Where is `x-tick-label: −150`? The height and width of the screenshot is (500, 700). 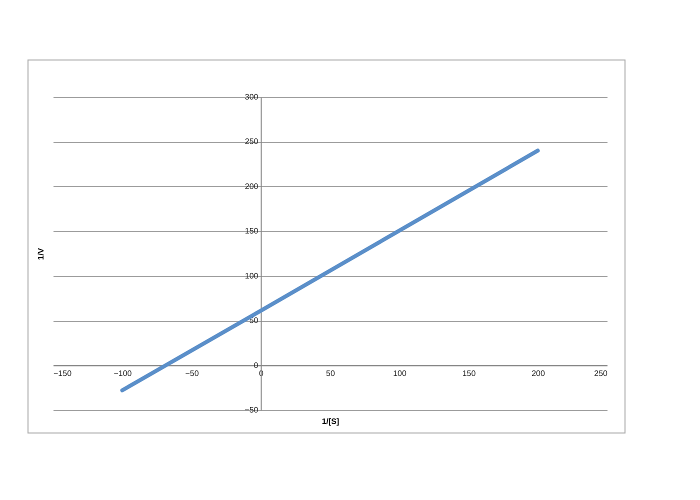
x-tick-label: −150 is located at coordinates (63, 373).